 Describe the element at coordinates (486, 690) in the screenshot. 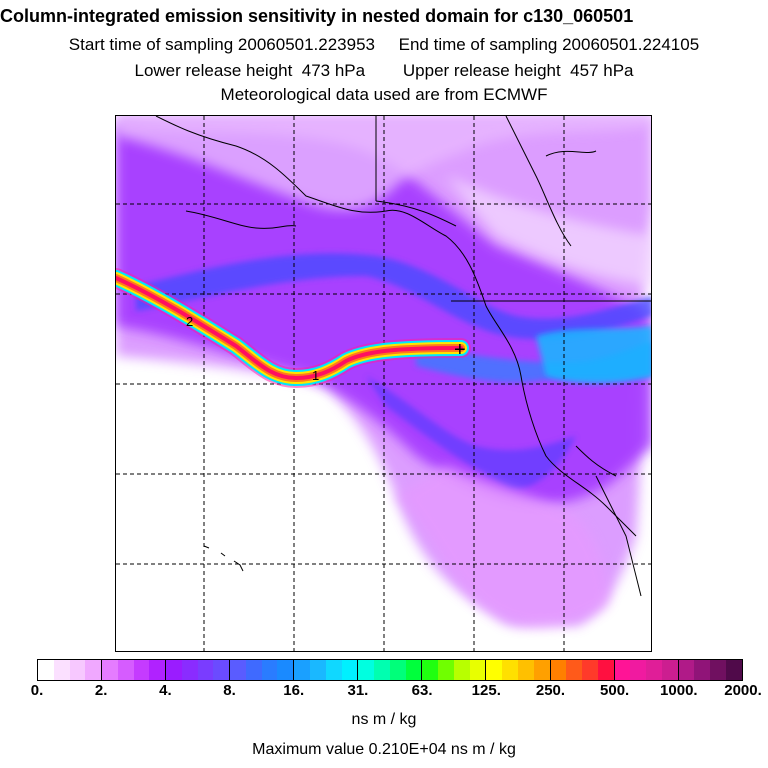

I see `colorbar-tick-label: 125.` at that location.